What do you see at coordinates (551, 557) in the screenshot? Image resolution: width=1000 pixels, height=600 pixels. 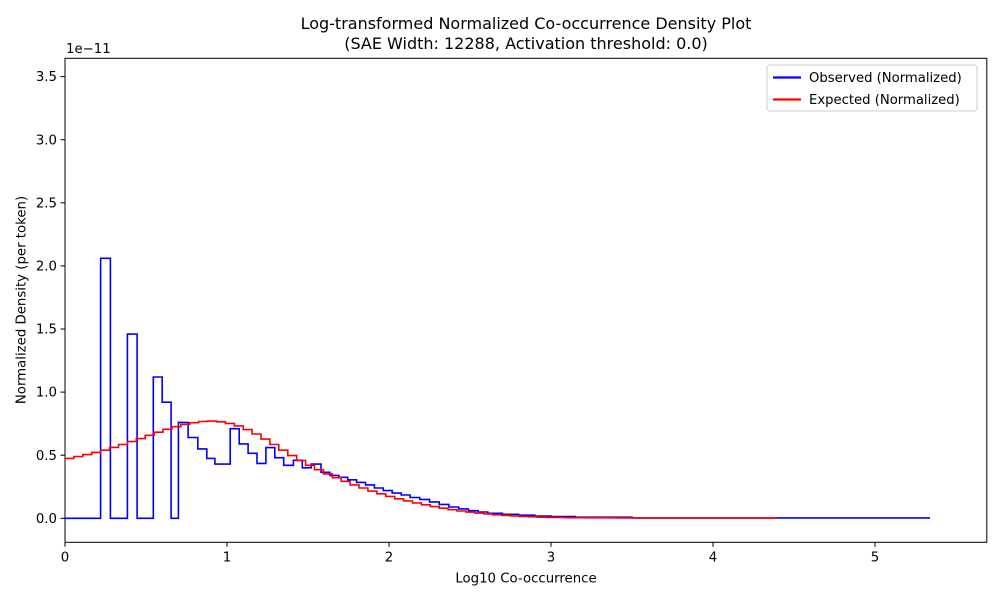 I see `x-tick-label: 3` at bounding box center [551, 557].